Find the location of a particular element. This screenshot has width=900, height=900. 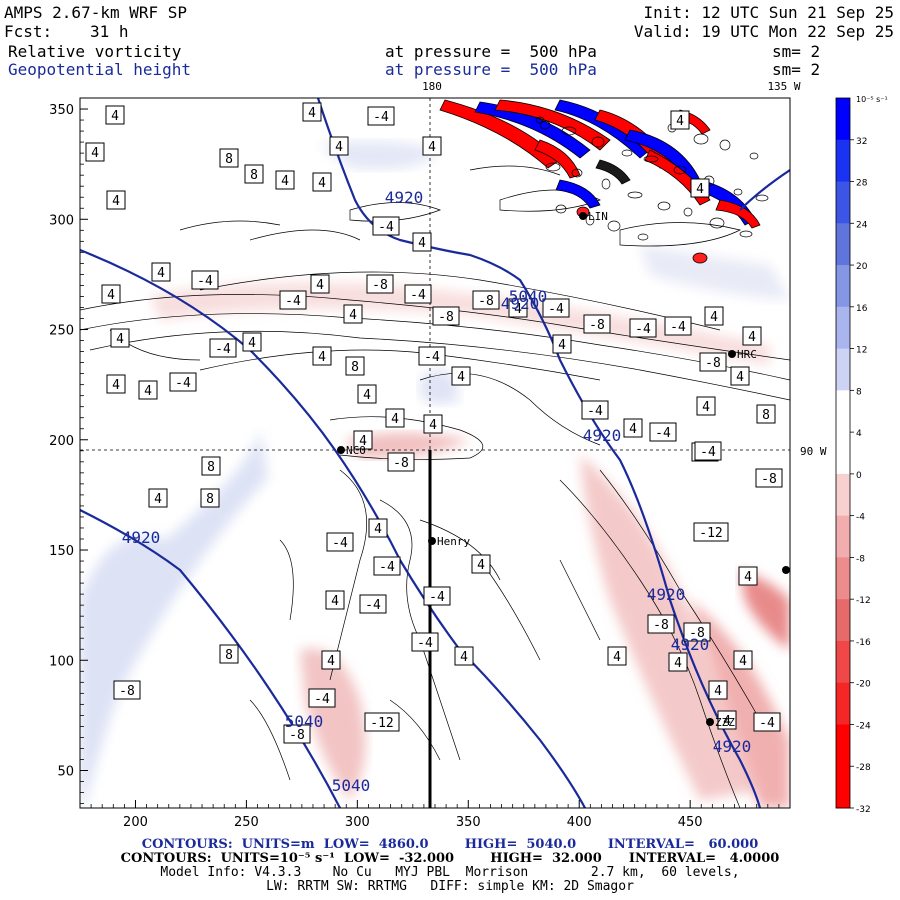

vort-label-7: 4 is located at coordinates (432, 146).